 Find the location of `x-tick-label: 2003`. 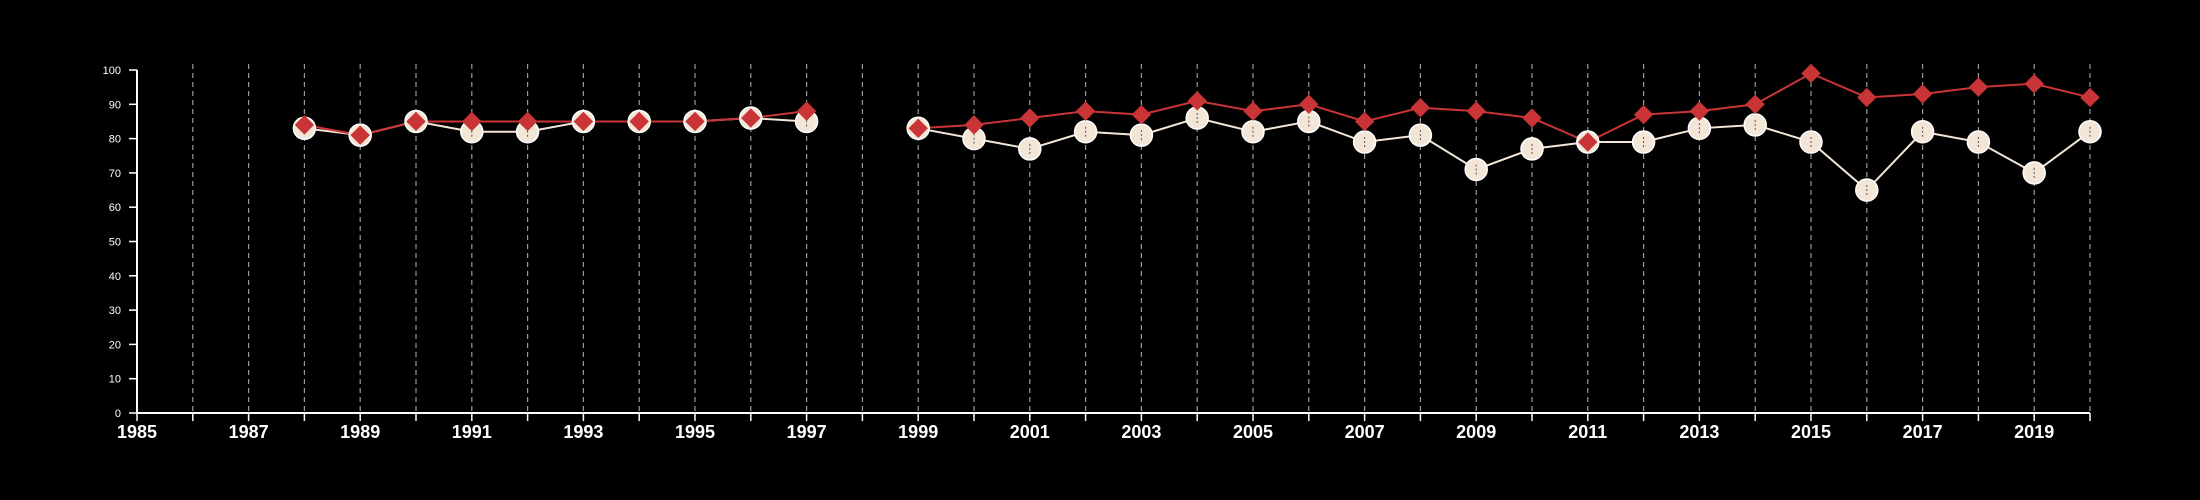

x-tick-label: 2003 is located at coordinates (1141, 432).